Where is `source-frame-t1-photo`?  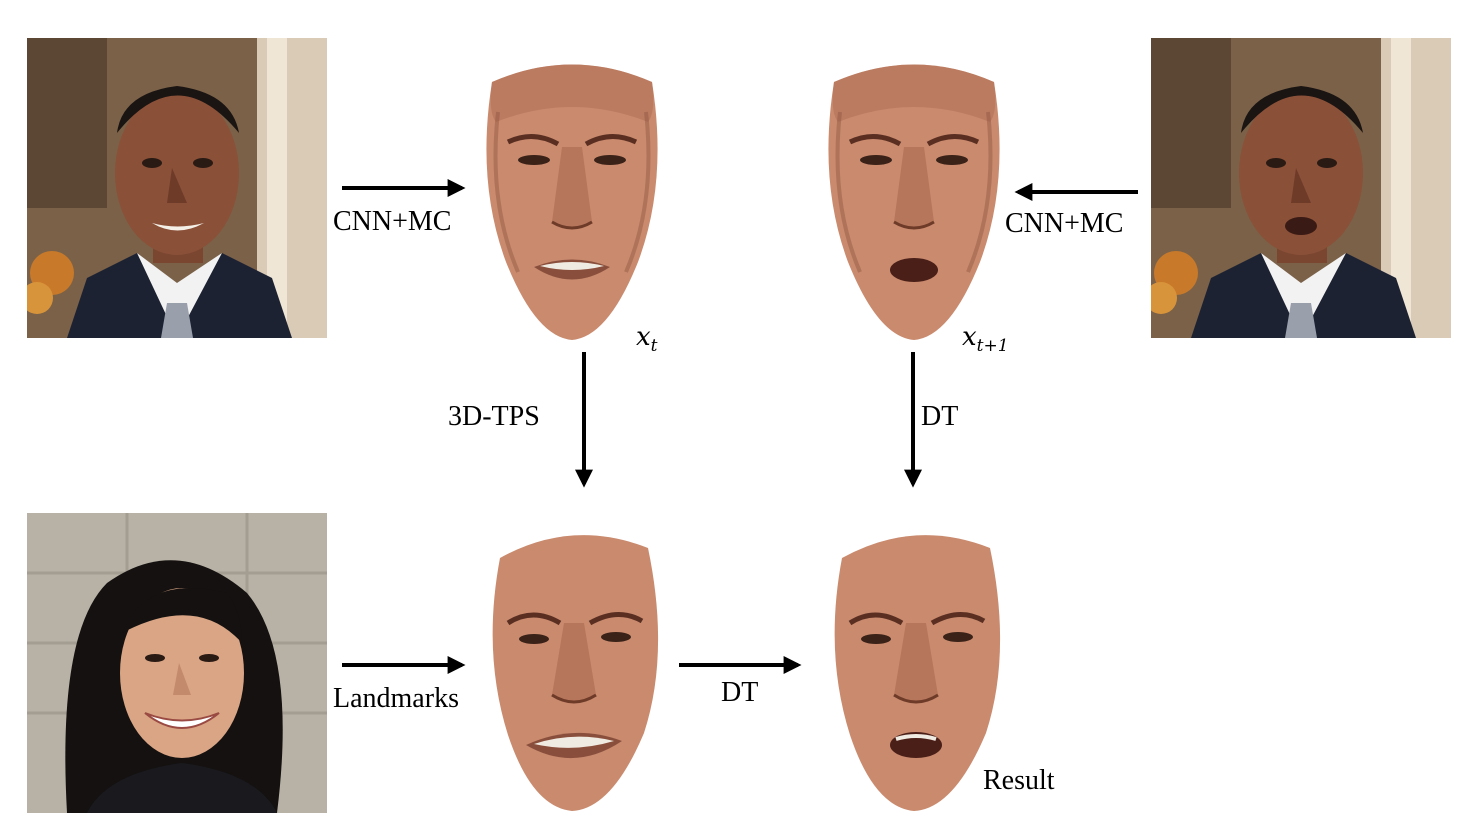 source-frame-t1-photo is located at coordinates (1301, 188).